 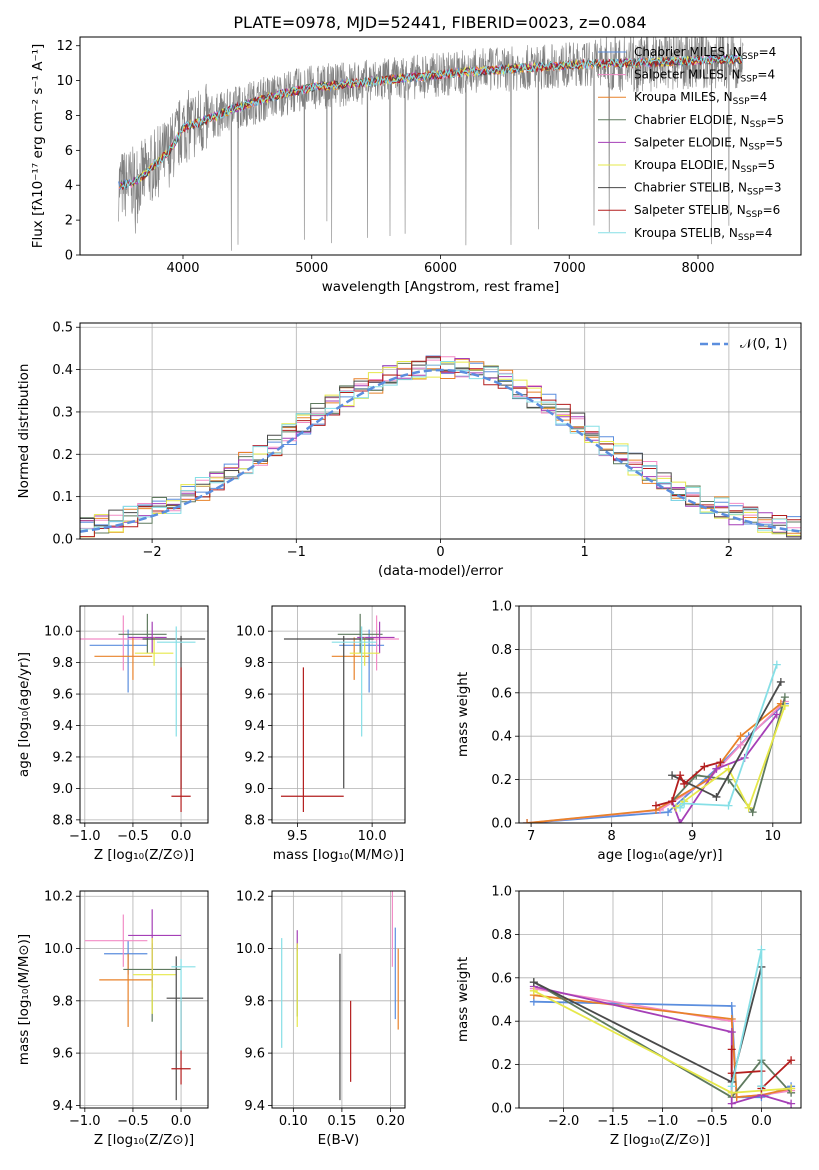 What do you see at coordinates (773, 188) in the screenshot?
I see `legend-label-count: =3` at bounding box center [773, 188].